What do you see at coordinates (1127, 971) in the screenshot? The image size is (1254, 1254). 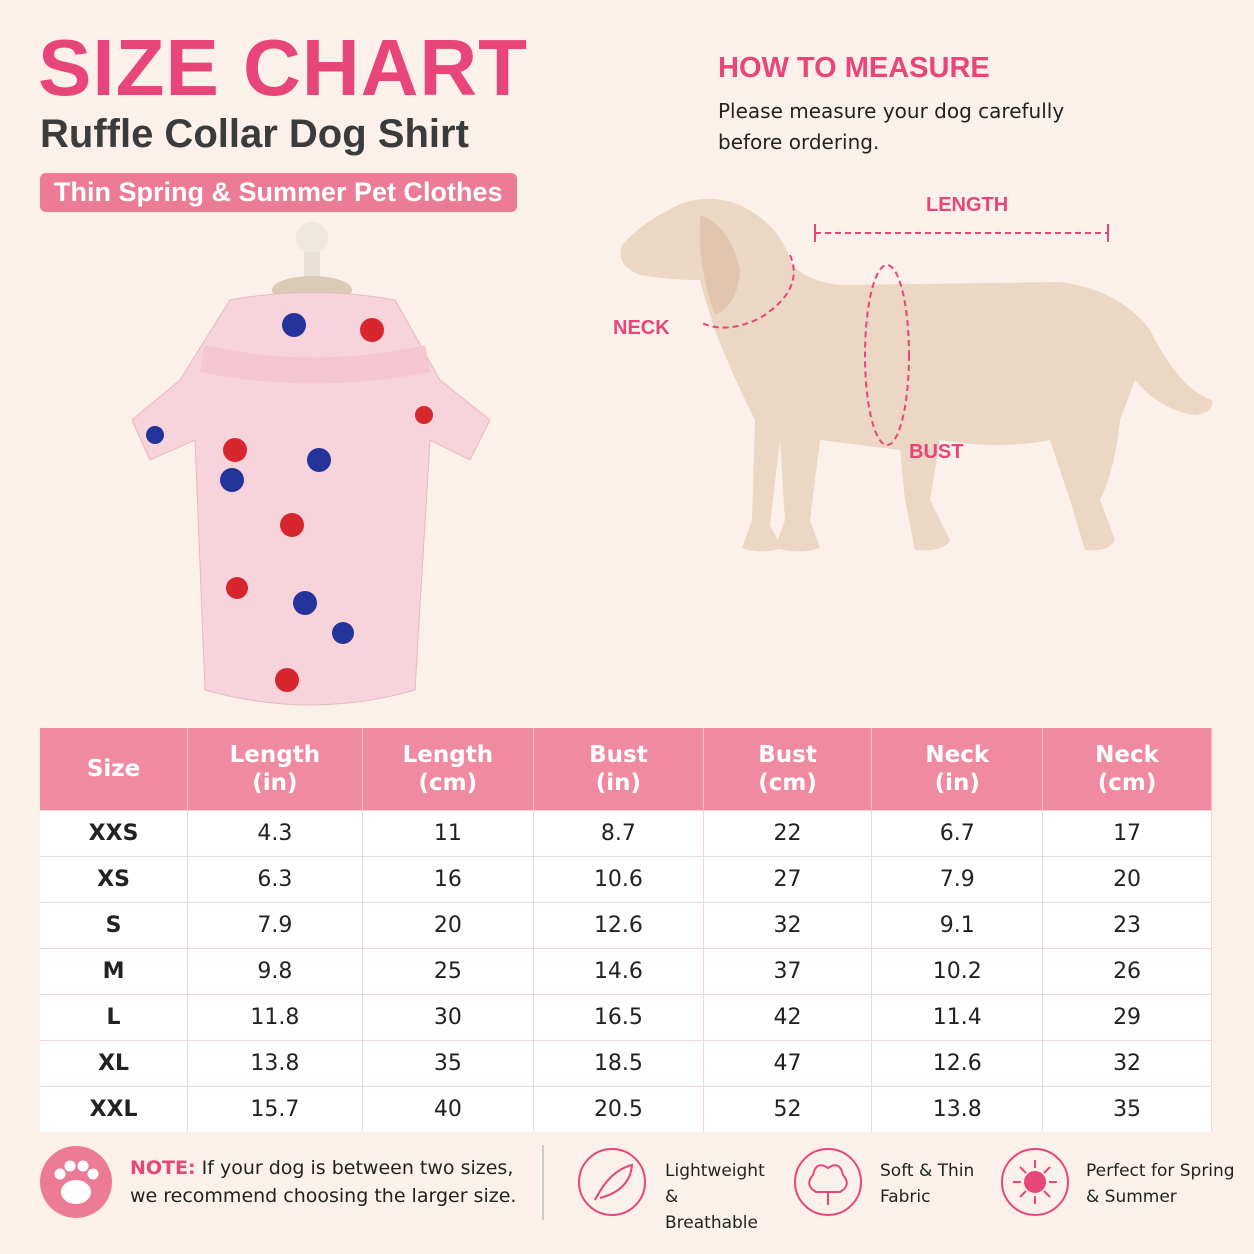 I see `table-cell: 26` at bounding box center [1127, 971].